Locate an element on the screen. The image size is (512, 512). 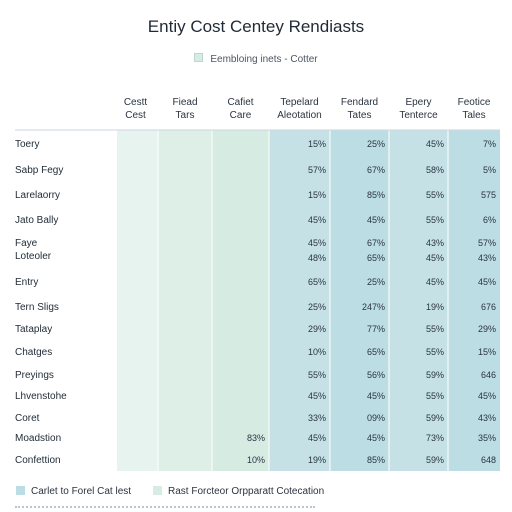
row-label: Coret is located at coordinates (27, 418).